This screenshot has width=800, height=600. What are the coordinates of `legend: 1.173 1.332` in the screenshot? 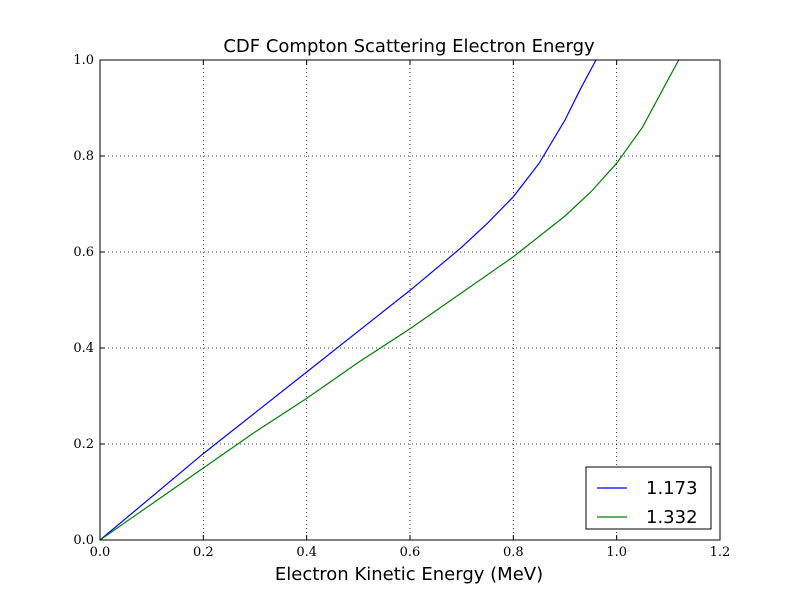 It's located at (648, 498).